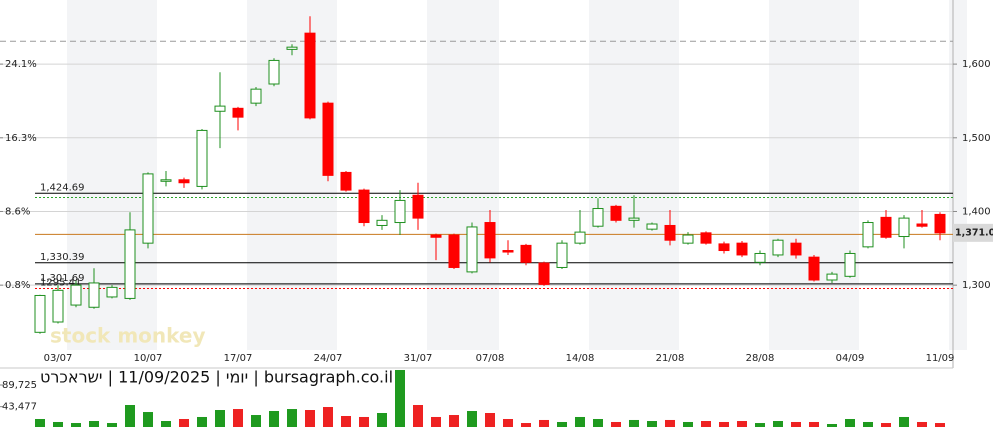 Image resolution: width=993 pixels, height=427 pixels. What do you see at coordinates (21, 64) in the screenshot?
I see `percent-tick-label: 24.1%` at bounding box center [21, 64].